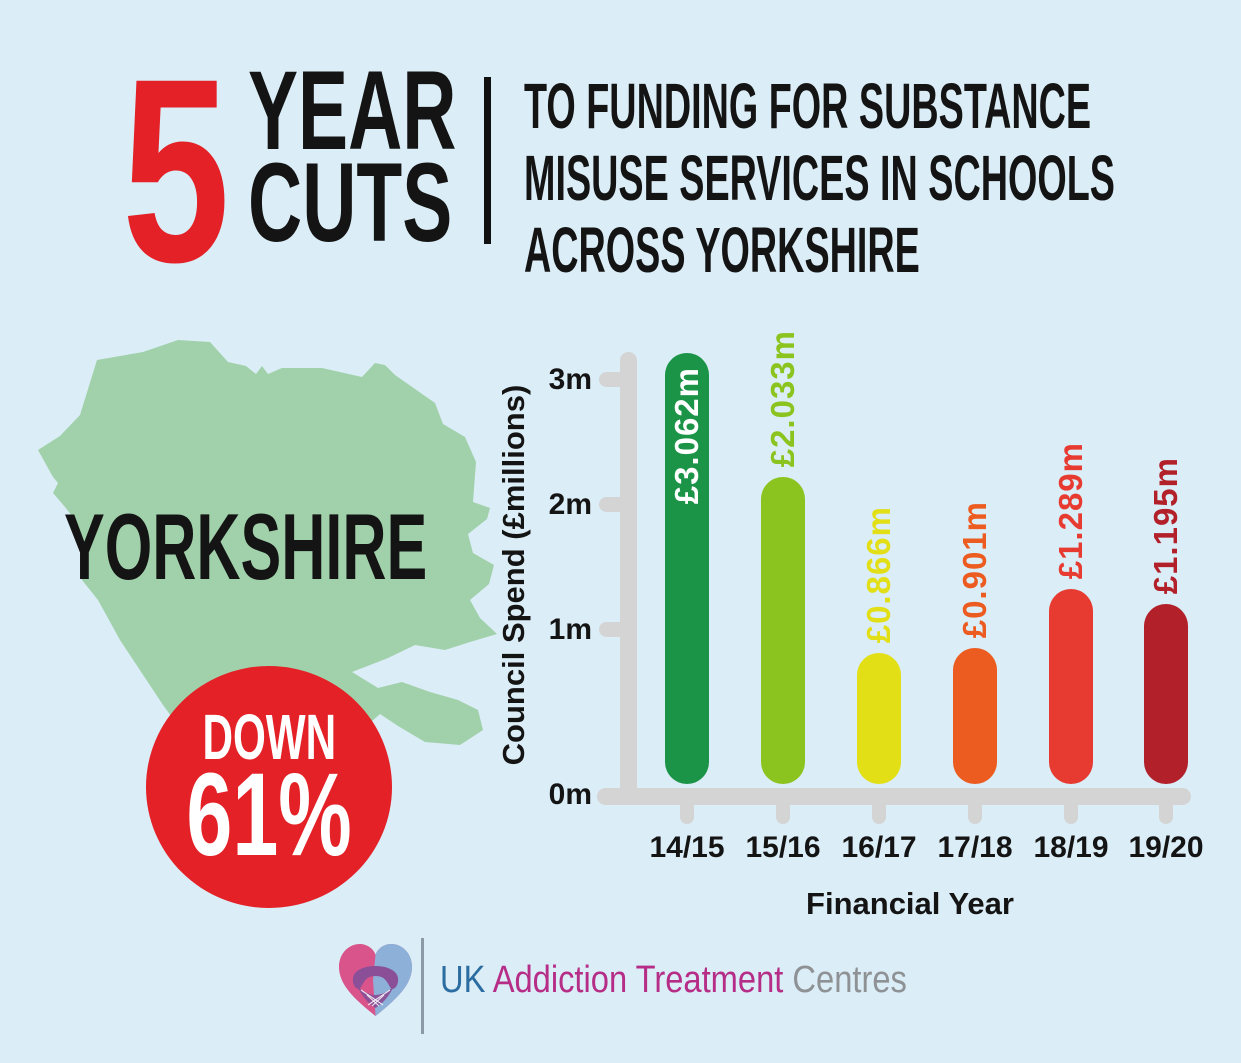 The height and width of the screenshot is (1063, 1241). What do you see at coordinates (487, 160) in the screenshot?
I see `header-divider` at bounding box center [487, 160].